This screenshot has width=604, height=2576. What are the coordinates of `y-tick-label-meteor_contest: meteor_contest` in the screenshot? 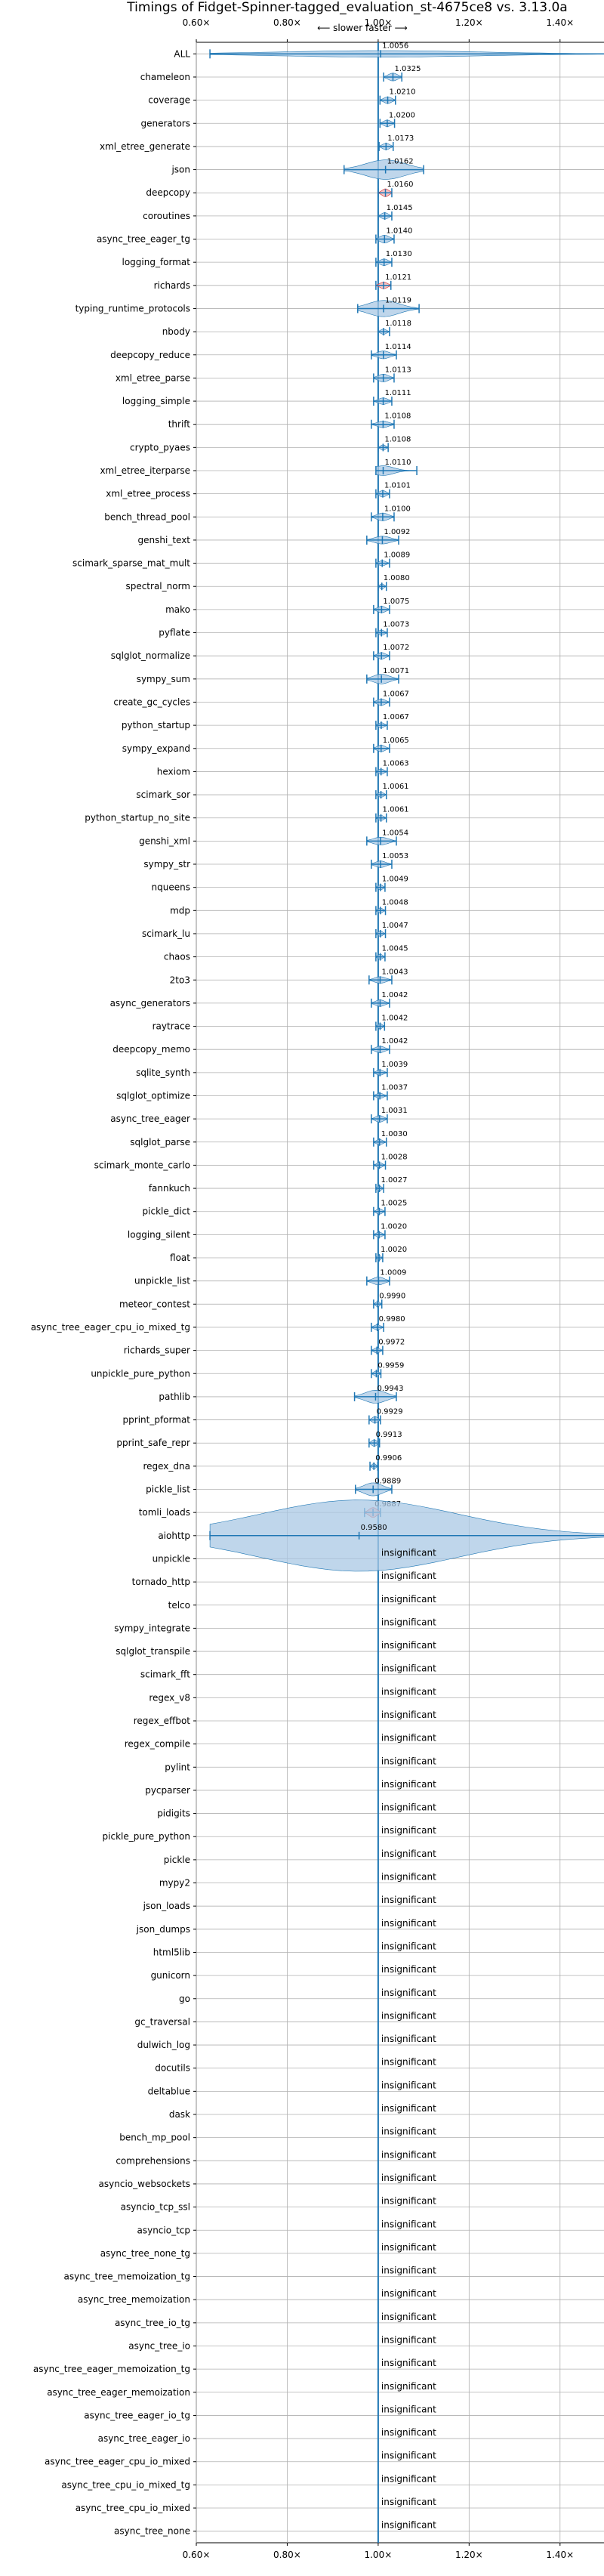 It's located at (154, 1304).